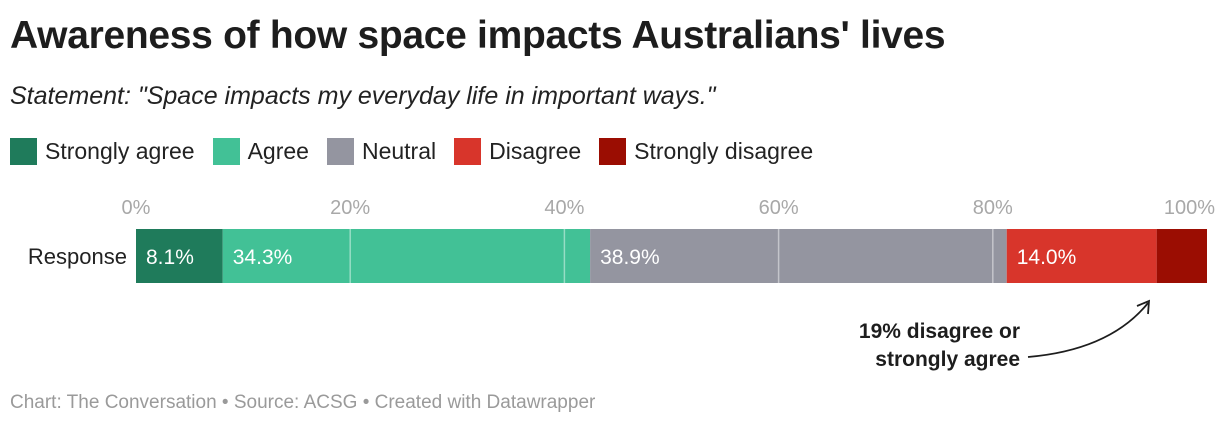  Describe the element at coordinates (535, 151) in the screenshot. I see `legend-label: Disagree` at that location.